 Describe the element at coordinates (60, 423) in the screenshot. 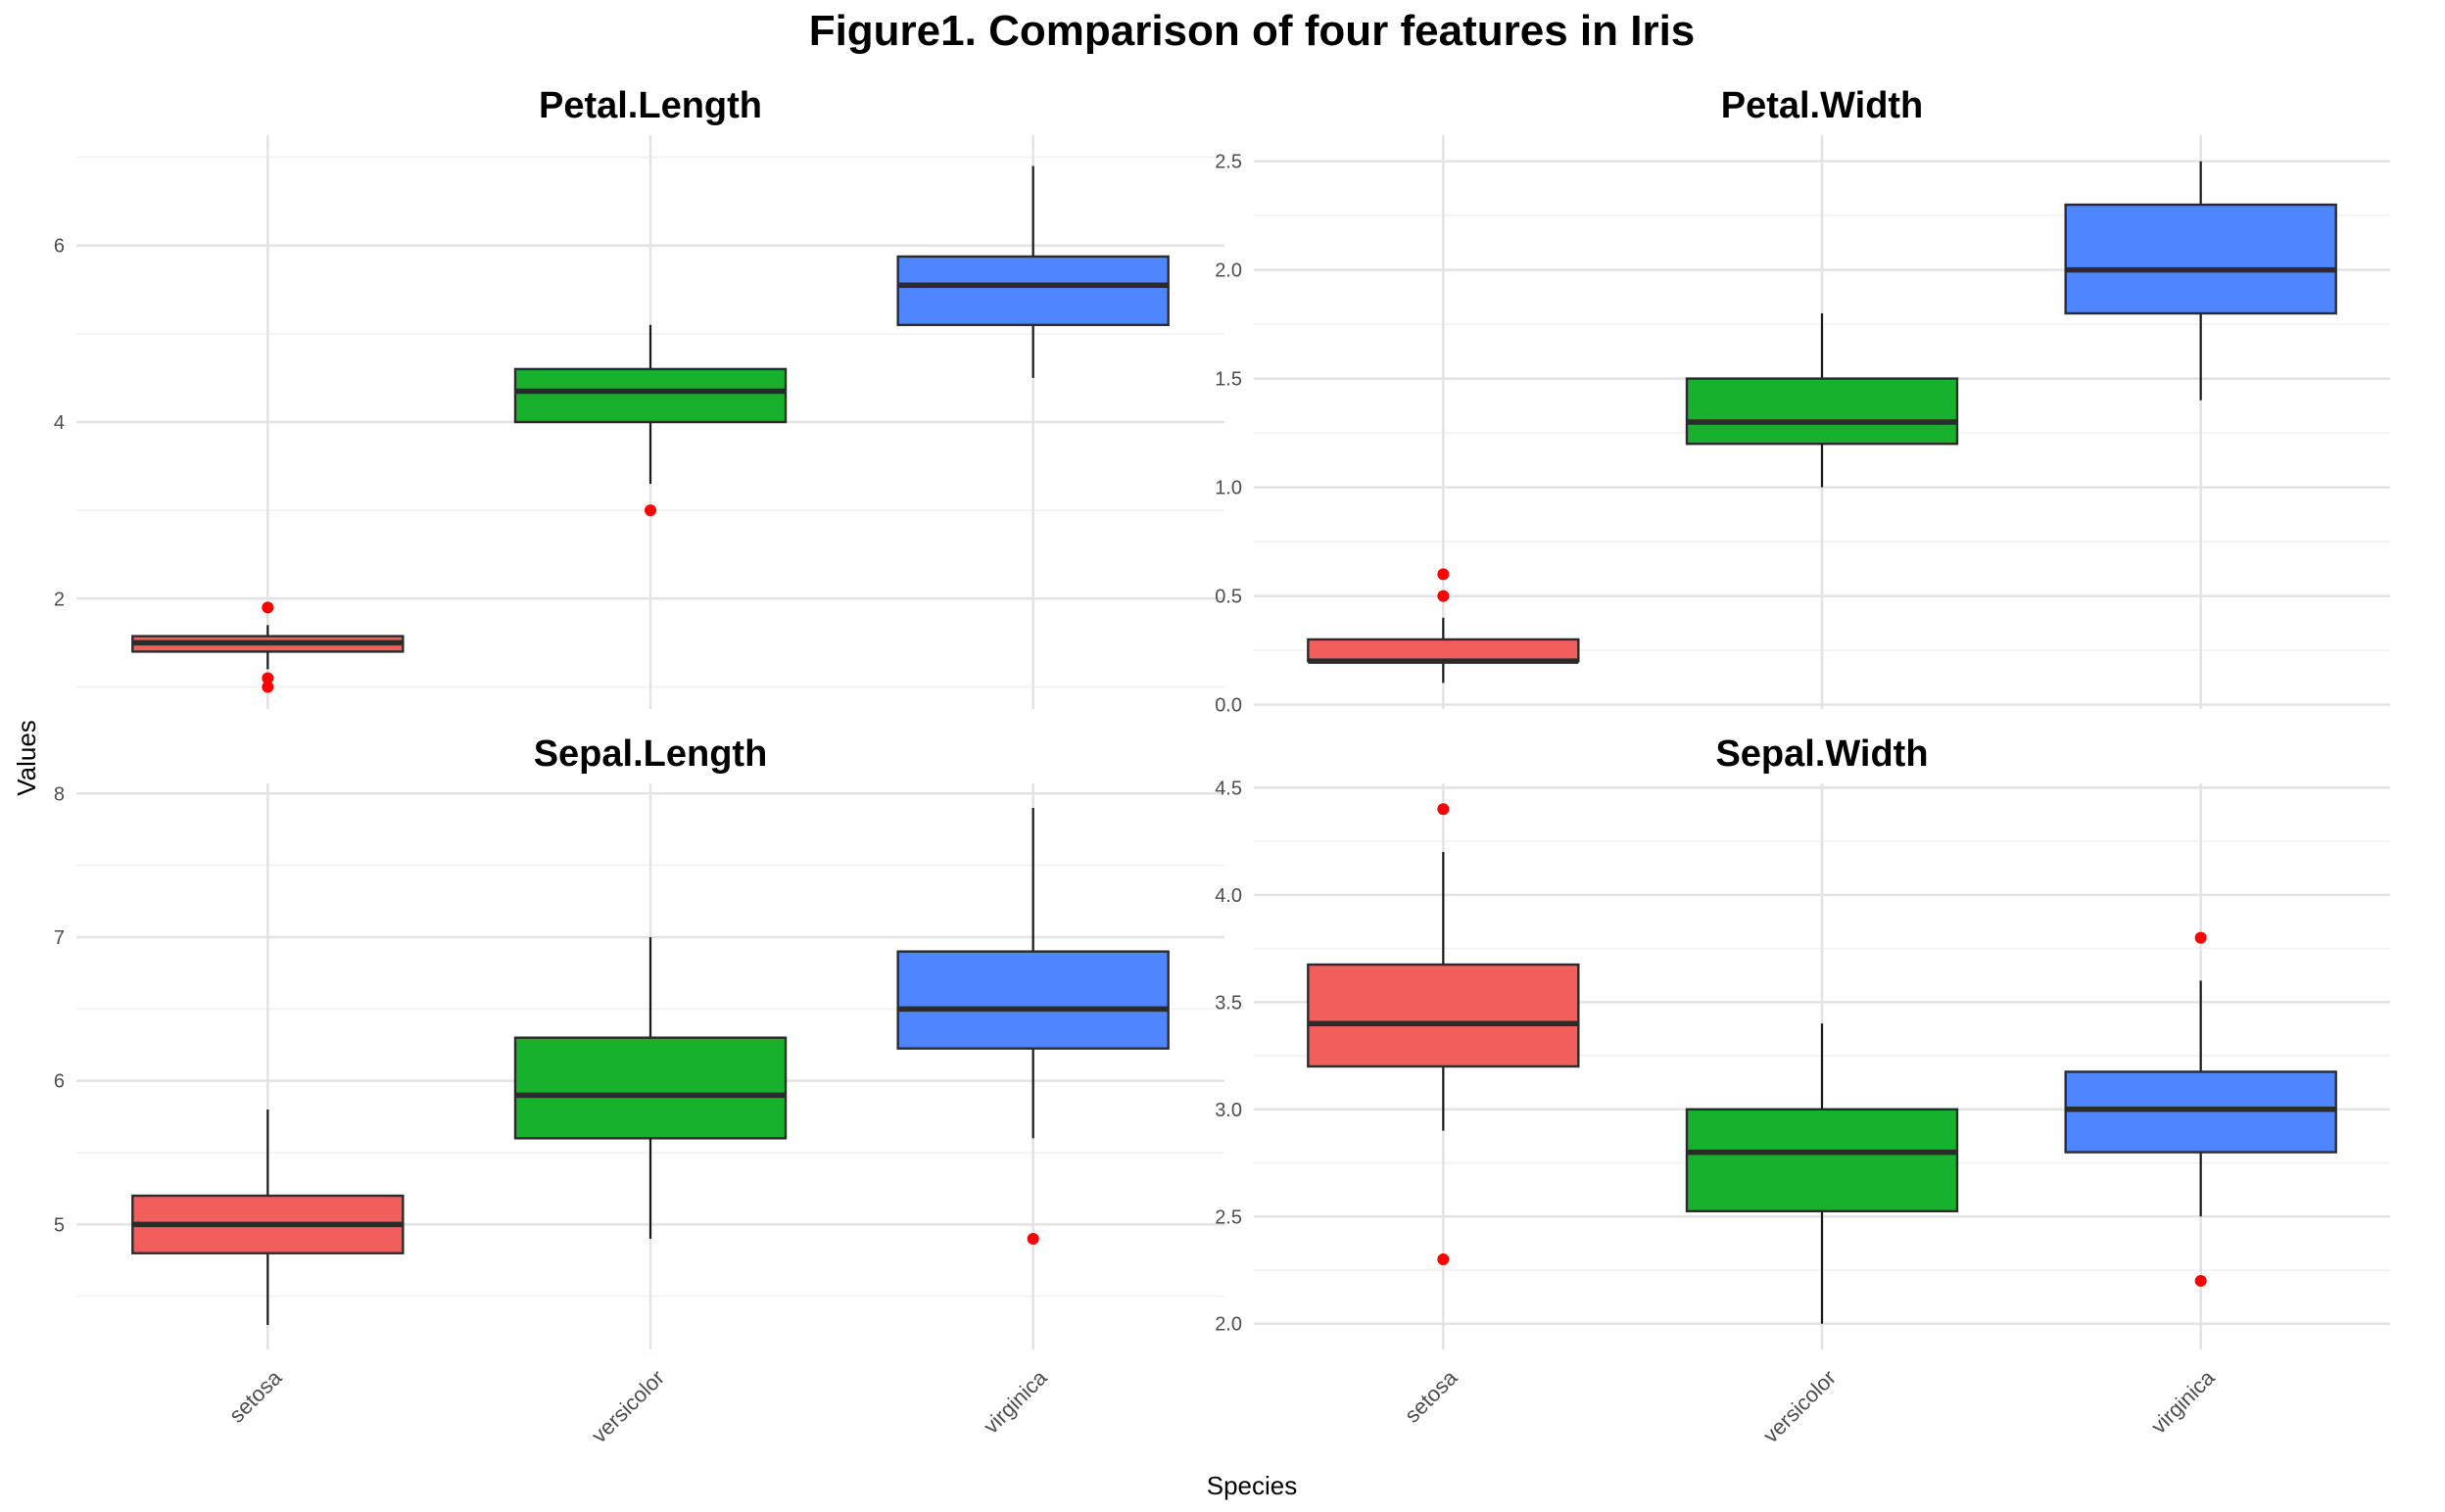

I see `y-tick-label: 4` at that location.